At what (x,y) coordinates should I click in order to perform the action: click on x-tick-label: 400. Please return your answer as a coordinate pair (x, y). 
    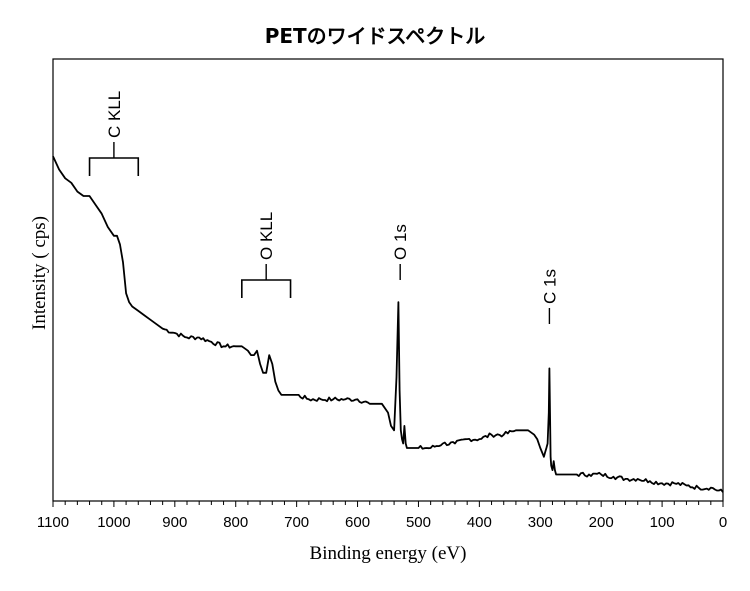
    Looking at the image, I should click on (479, 522).